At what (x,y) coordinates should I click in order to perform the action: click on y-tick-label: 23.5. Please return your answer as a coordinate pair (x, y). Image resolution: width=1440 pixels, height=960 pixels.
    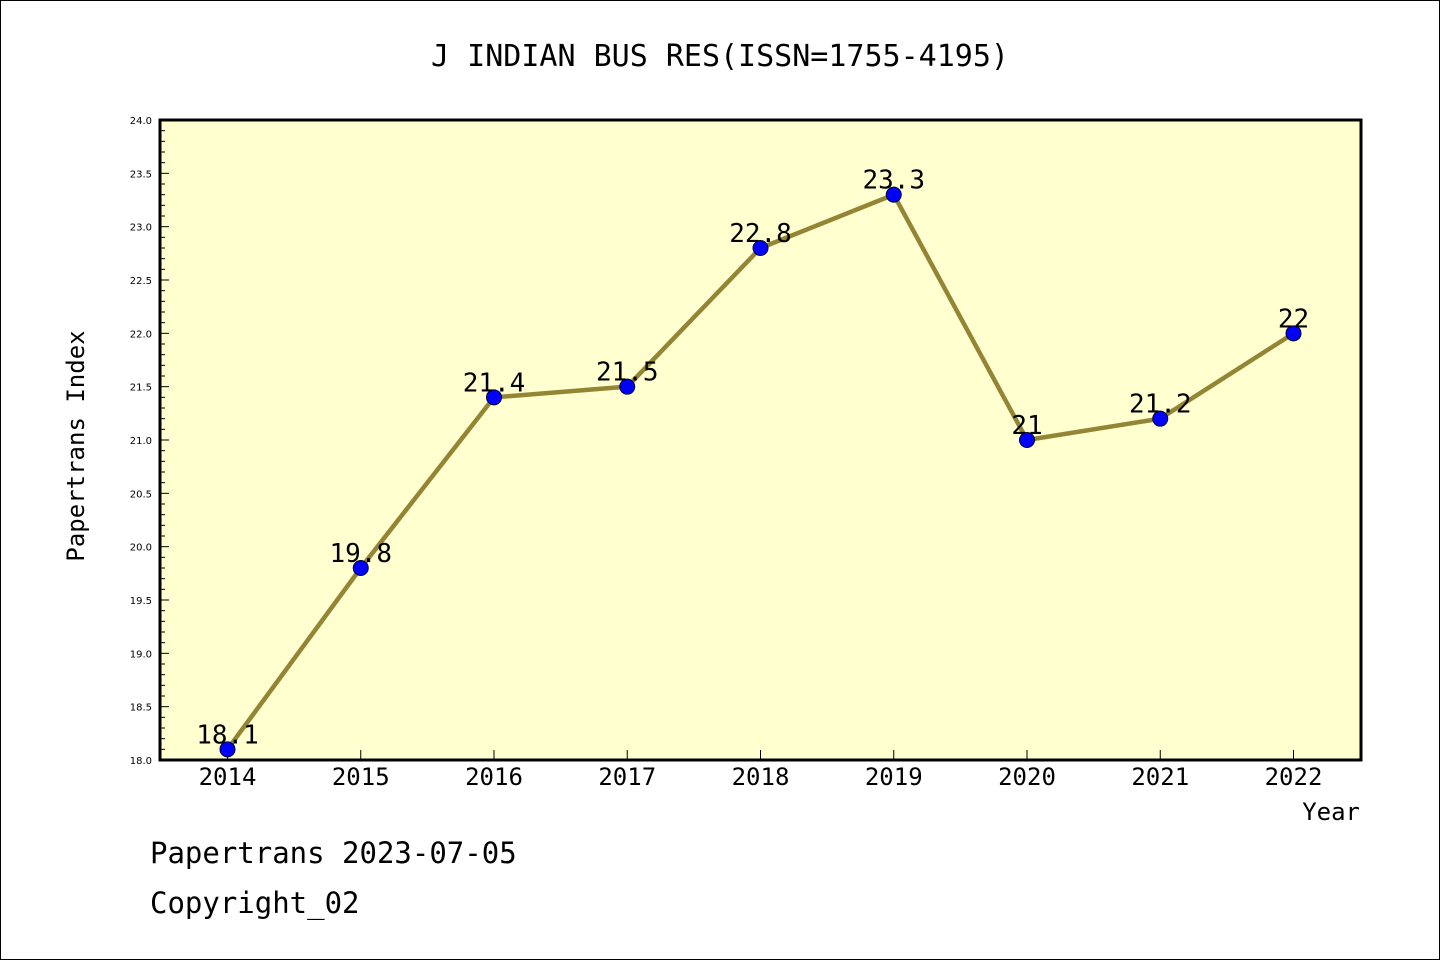
    Looking at the image, I should click on (141, 174).